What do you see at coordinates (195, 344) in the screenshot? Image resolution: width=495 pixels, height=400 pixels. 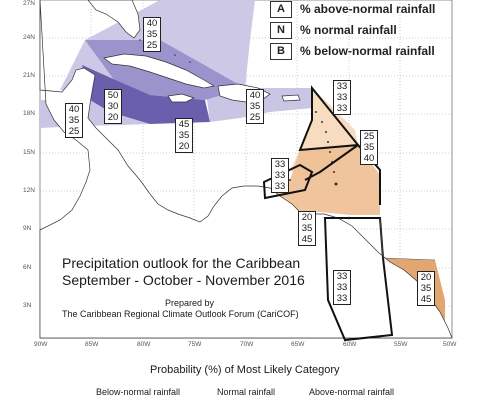 I see `lon-label-75w: 75W` at bounding box center [195, 344].